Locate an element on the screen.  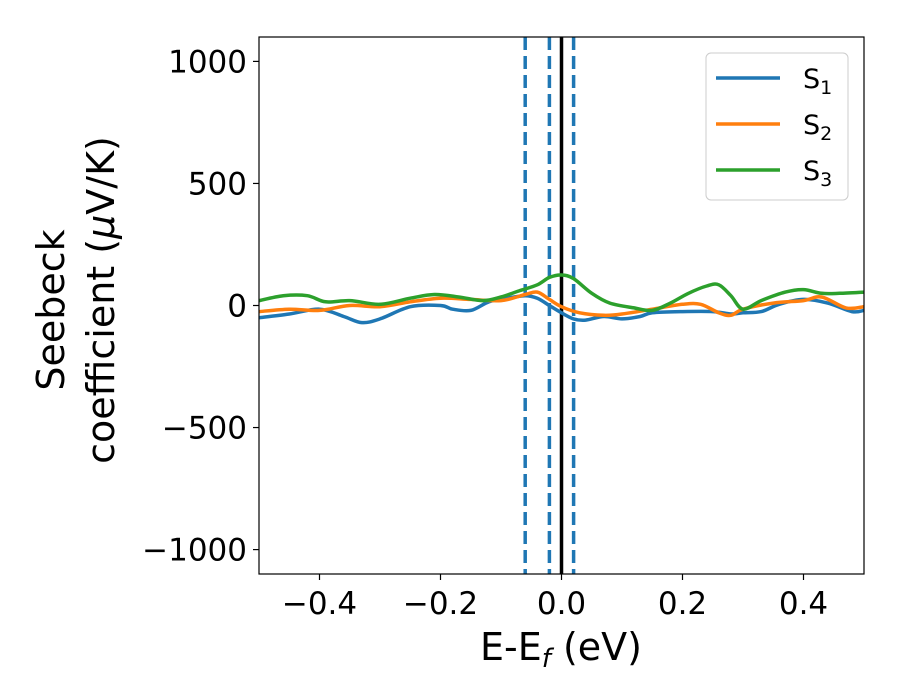
series-lines is located at coordinates (561, 299).